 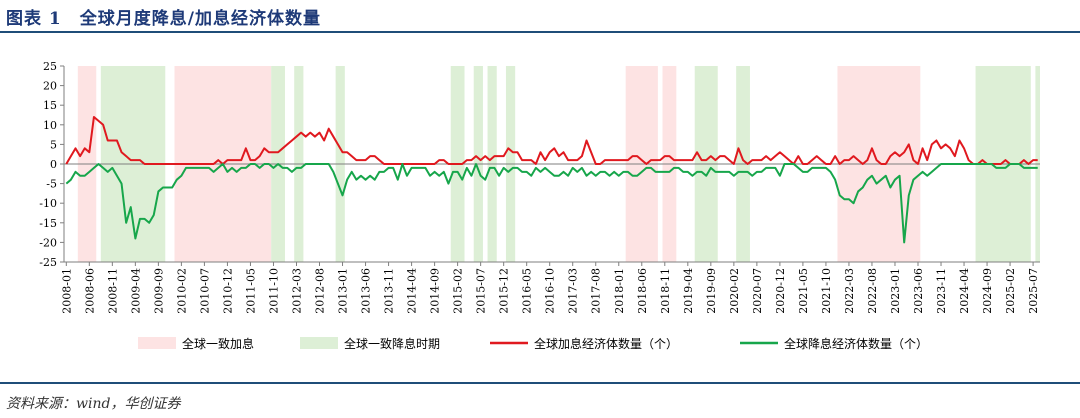 I want to click on x-tick-label: 2016-10, so click(x=550, y=291).